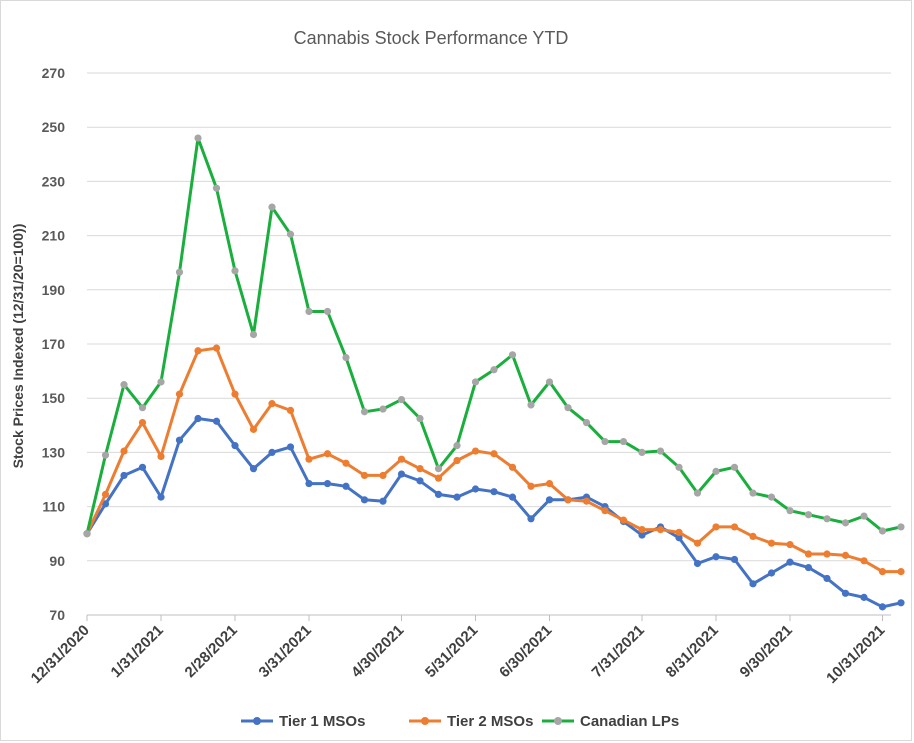  I want to click on x-tick-label: 8/31/2021, so click(692, 651).